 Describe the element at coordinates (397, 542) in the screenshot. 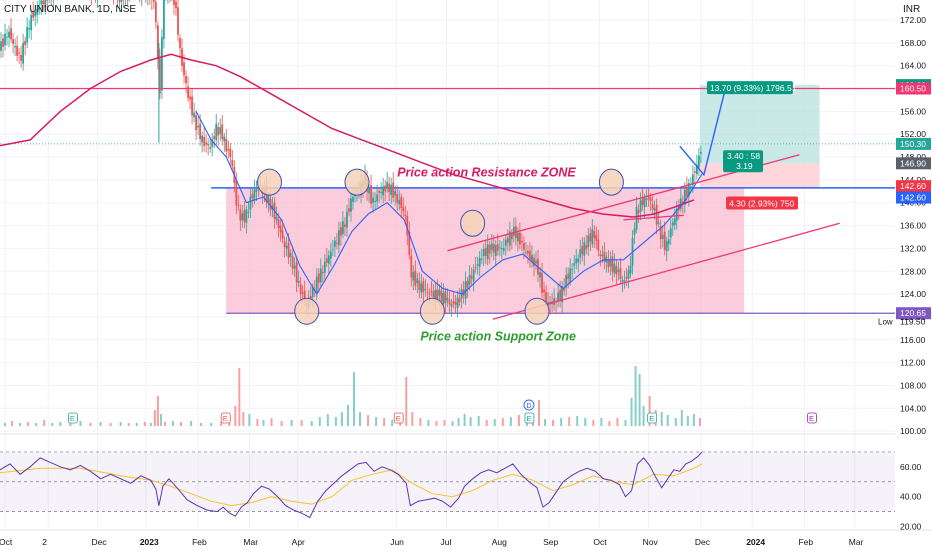

I see `time-axis-label: Jun` at that location.